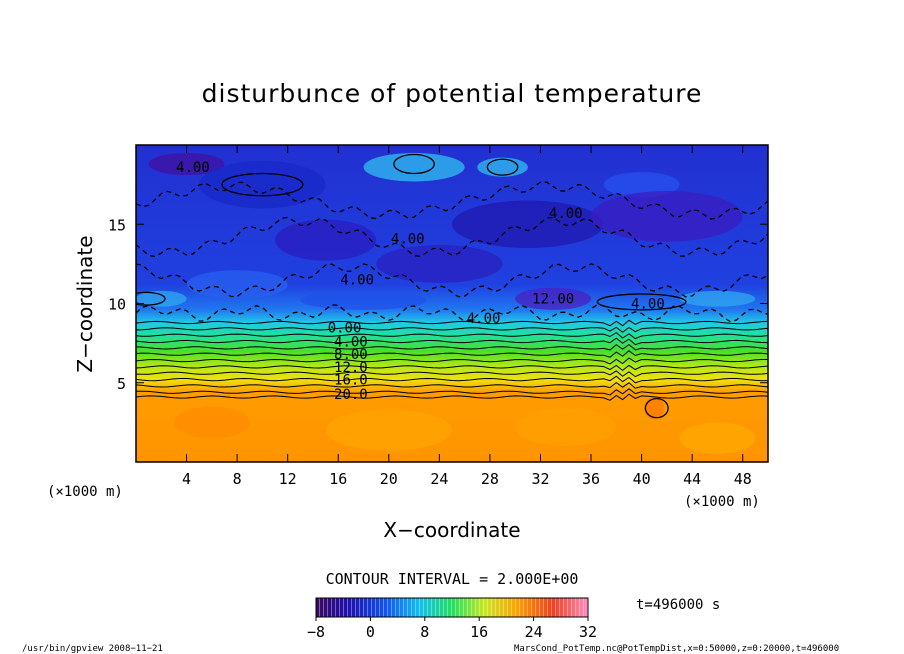  I want to click on time-label: t=496000 s, so click(678, 605).